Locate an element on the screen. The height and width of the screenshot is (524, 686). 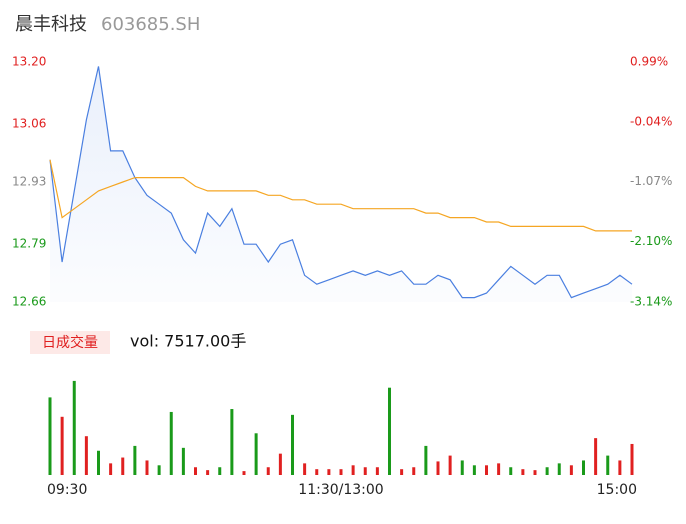
stock-name: 晨丰科技 is located at coordinates (51, 24).